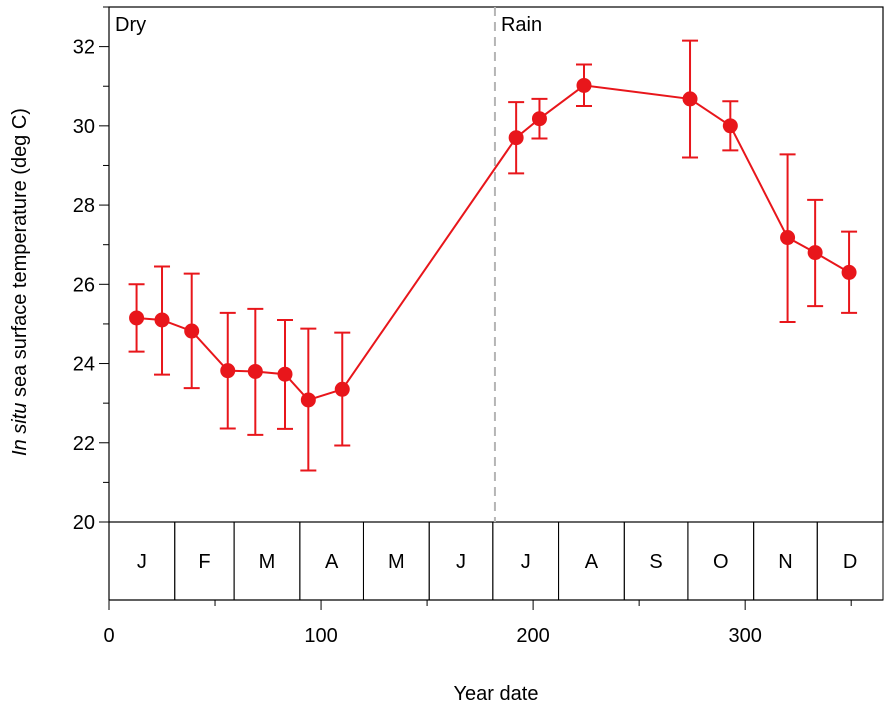 The height and width of the screenshot is (714, 888). Describe the element at coordinates (785, 562) in the screenshot. I see `month-label: N` at that location.